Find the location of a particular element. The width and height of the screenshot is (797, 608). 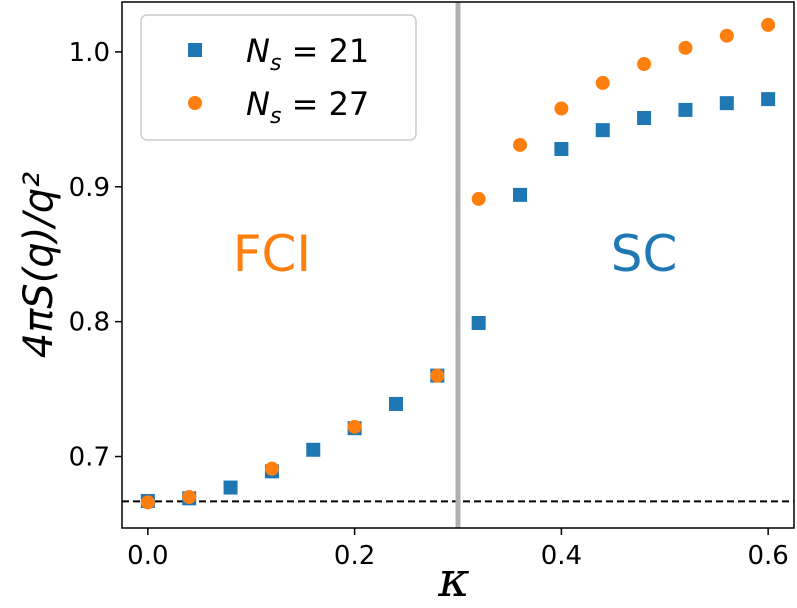

y-axis-label: 4πS(q)/q² is located at coordinates (39, 265).